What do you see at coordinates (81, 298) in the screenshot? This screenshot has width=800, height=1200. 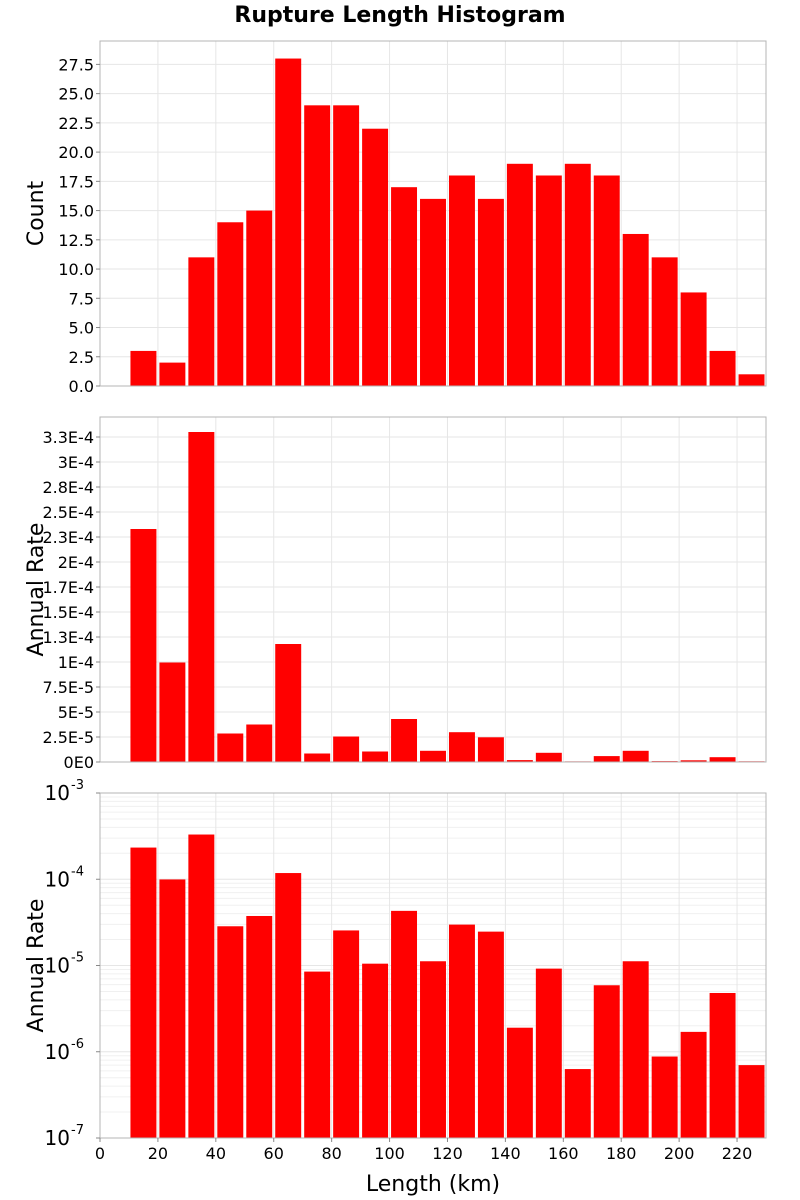 I see `y-tick-label: 7.5` at bounding box center [81, 298].